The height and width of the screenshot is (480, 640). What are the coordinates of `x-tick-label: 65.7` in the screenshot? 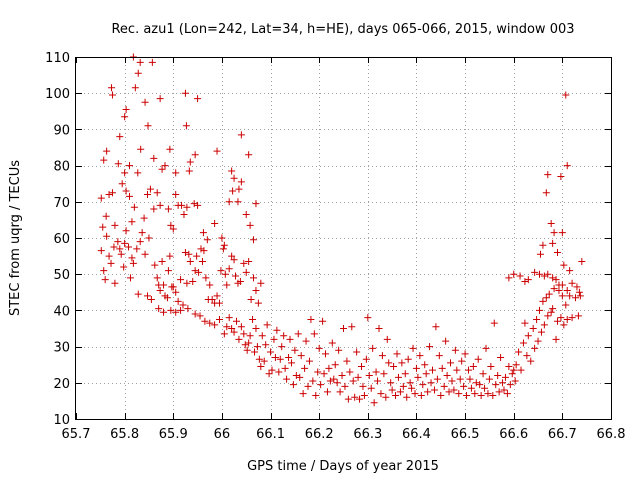 It's located at (76, 434).